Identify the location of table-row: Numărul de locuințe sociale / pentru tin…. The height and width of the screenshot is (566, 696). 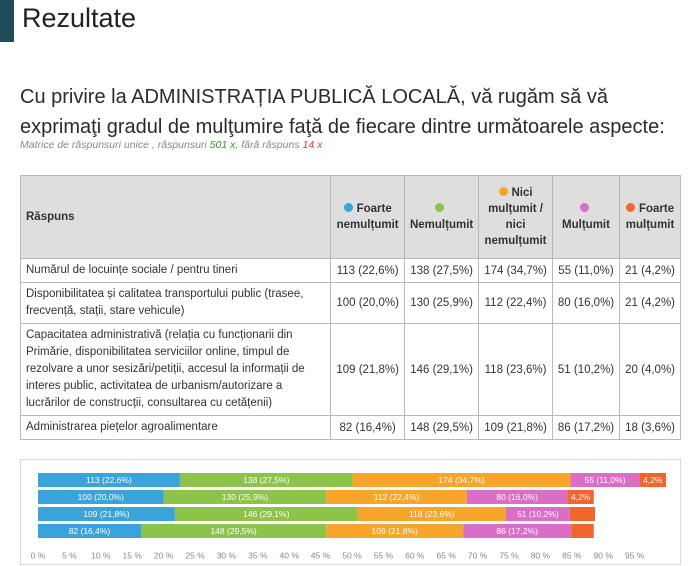
(350, 270).